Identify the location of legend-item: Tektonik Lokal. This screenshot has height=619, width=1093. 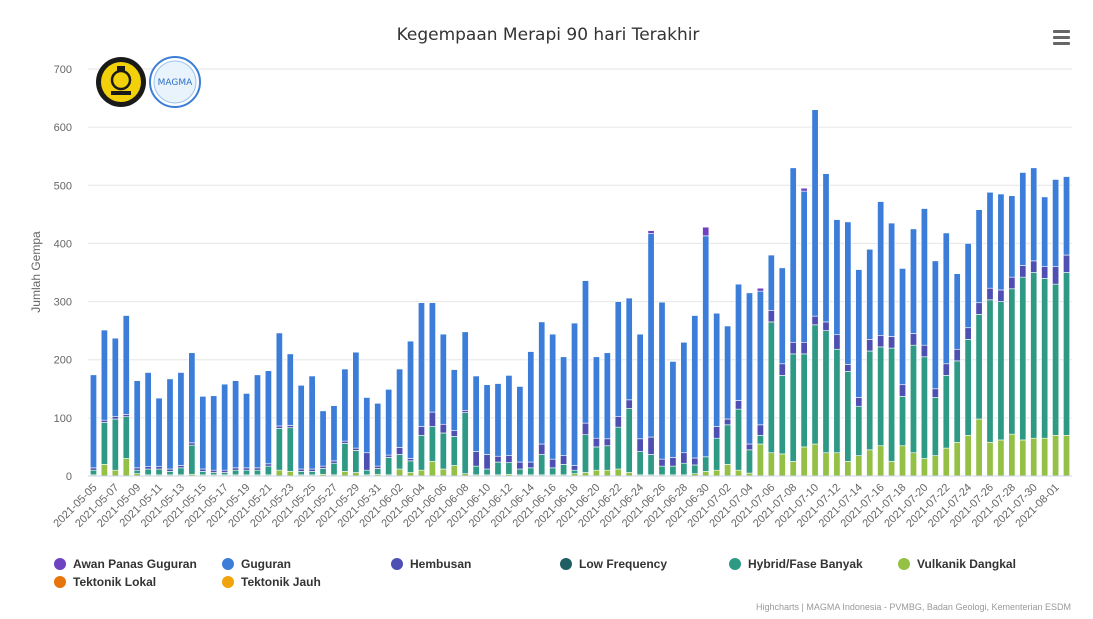
(114, 582).